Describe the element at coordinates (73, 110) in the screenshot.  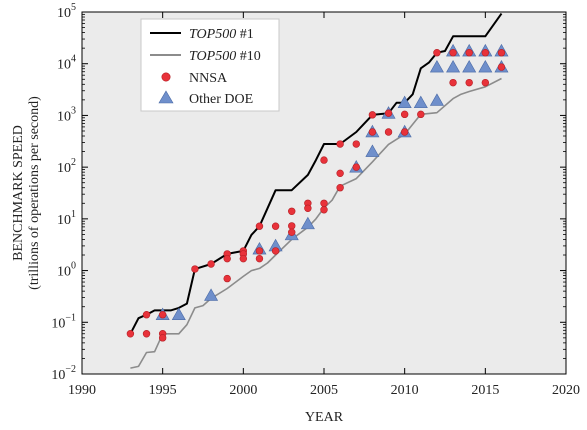
I see `y-tick-label-exp: 3` at that location.